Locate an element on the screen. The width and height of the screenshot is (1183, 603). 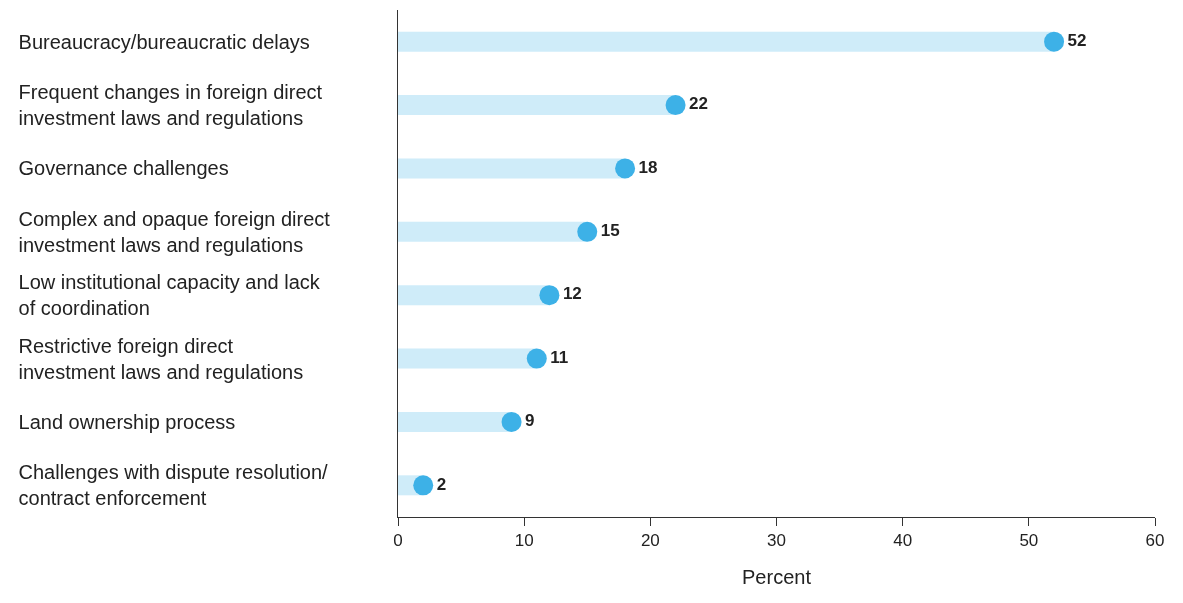
y-tick-label: Bureaucracy/bureaucratic delays is located at coordinates (161, 42).